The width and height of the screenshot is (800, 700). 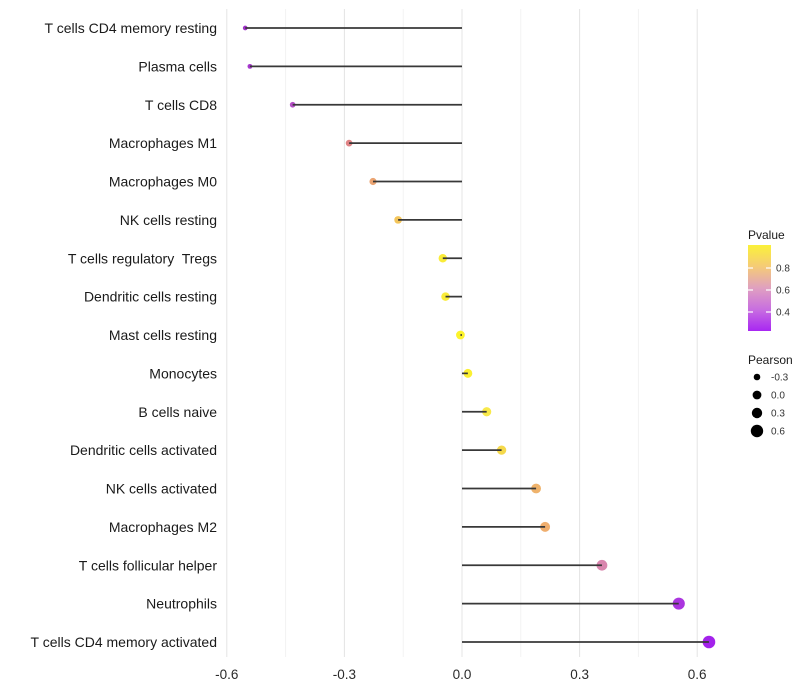 What do you see at coordinates (143, 450) in the screenshot?
I see `category-label: Dendritic cells activated` at bounding box center [143, 450].